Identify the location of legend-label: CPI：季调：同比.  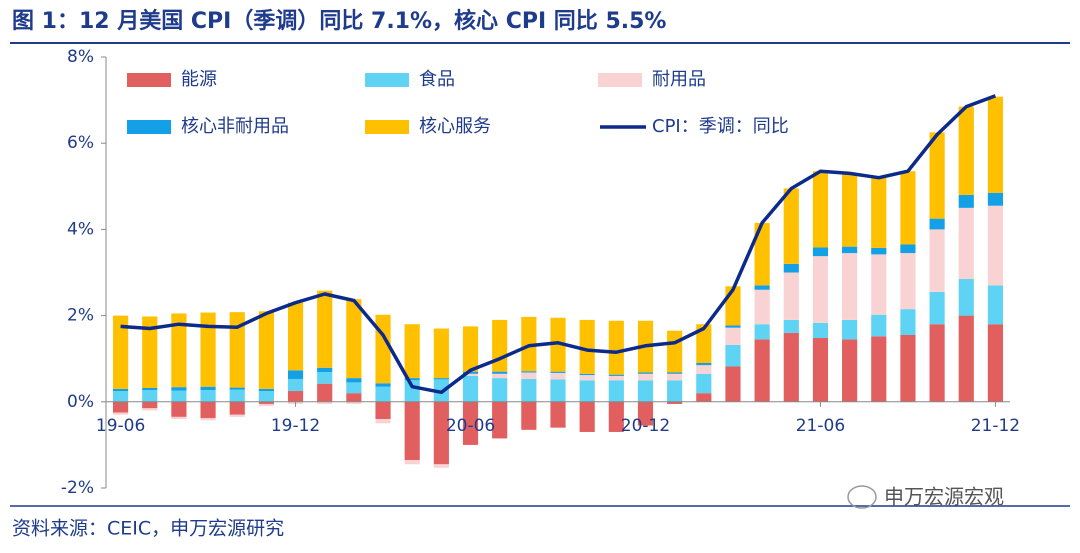
(720, 126).